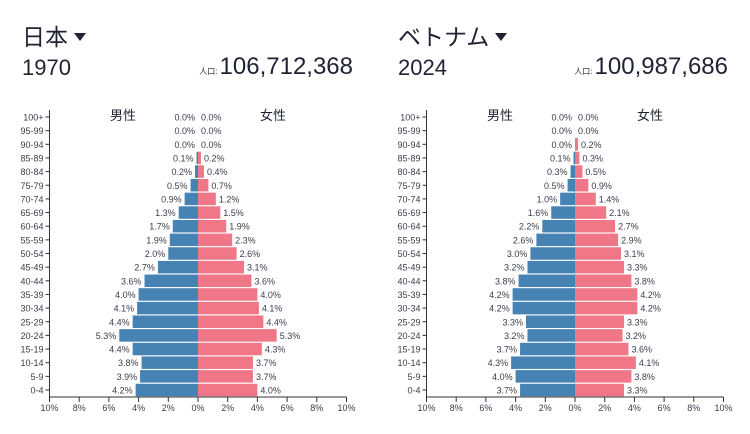 The image size is (750, 434). Describe the element at coordinates (507, 350) in the screenshot. I see `data-label-male: 3.7%` at that location.